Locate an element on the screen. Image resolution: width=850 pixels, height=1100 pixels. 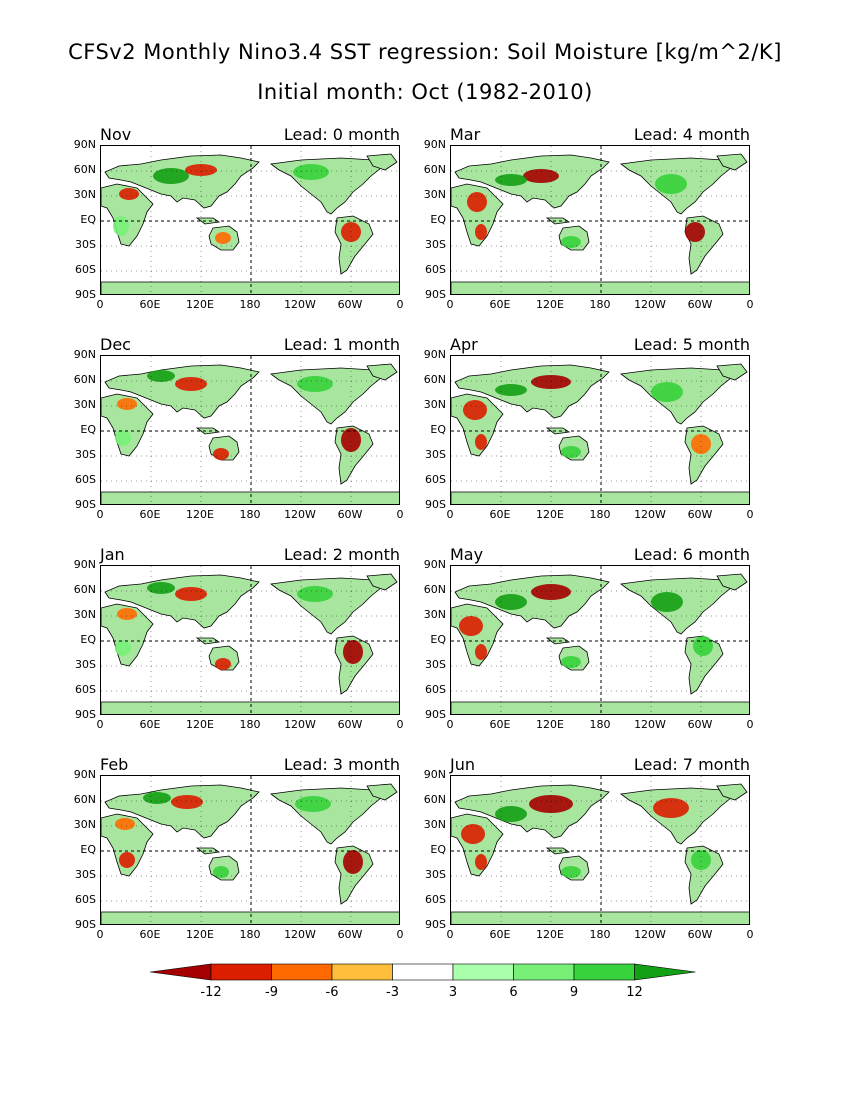
panel-month-label: Nov is located at coordinates (116, 134).